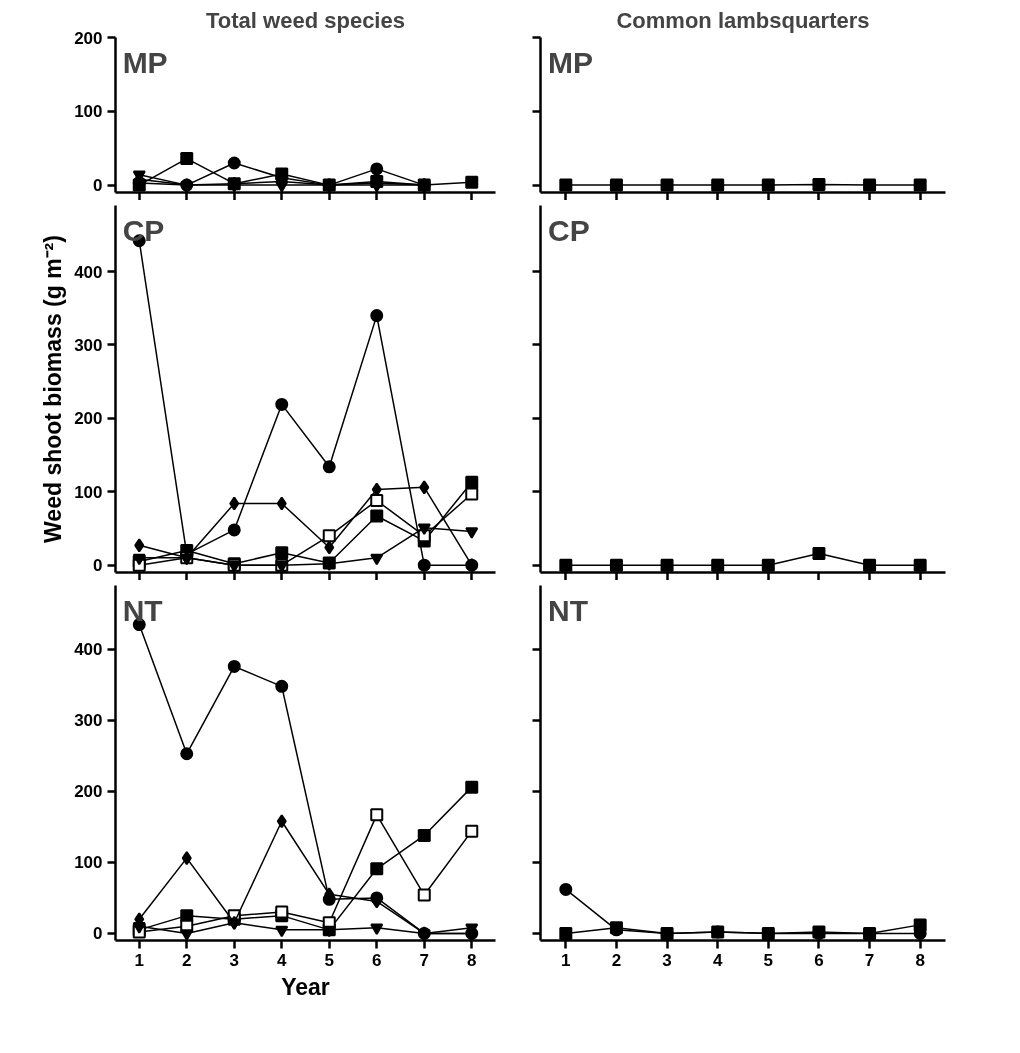 This screenshot has height=1053, width=1020. Describe the element at coordinates (305, 986) in the screenshot. I see `x-axis-title: Year` at that location.